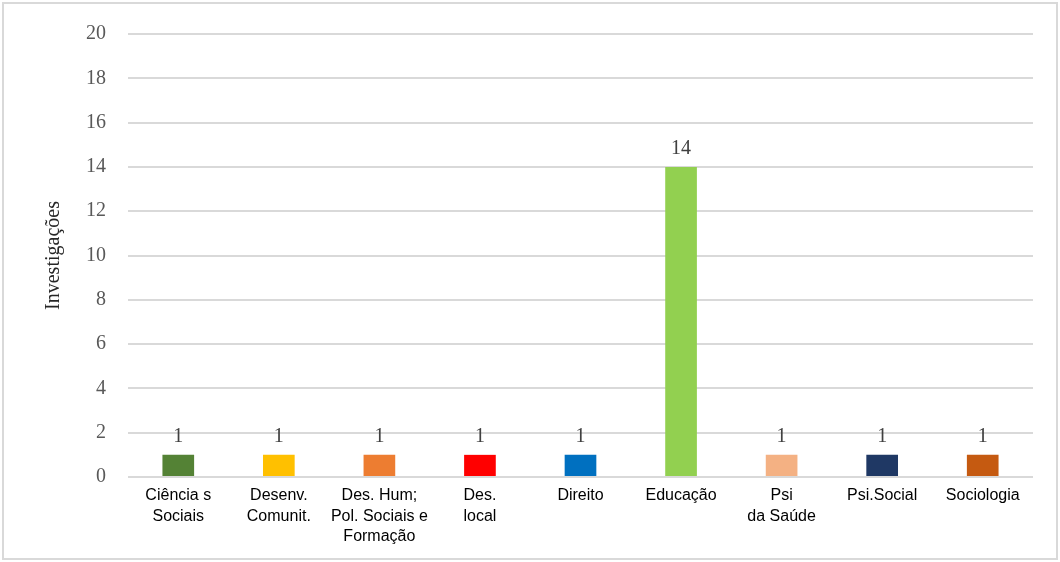  Describe the element at coordinates (96, 165) in the screenshot. I see `y-tick-label: 14` at that location.